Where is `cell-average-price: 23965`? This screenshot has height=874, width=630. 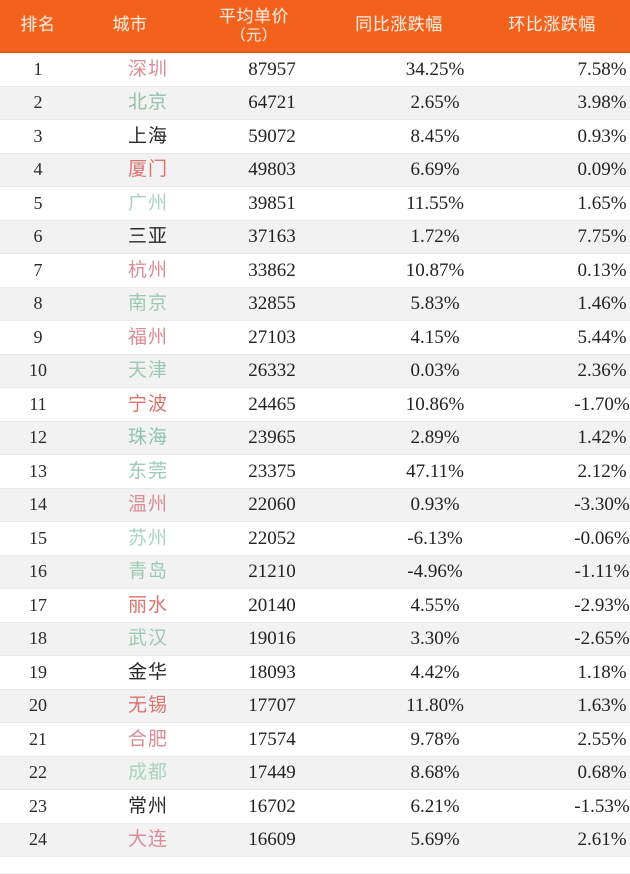
cell-average-price: 23965 is located at coordinates (272, 438).